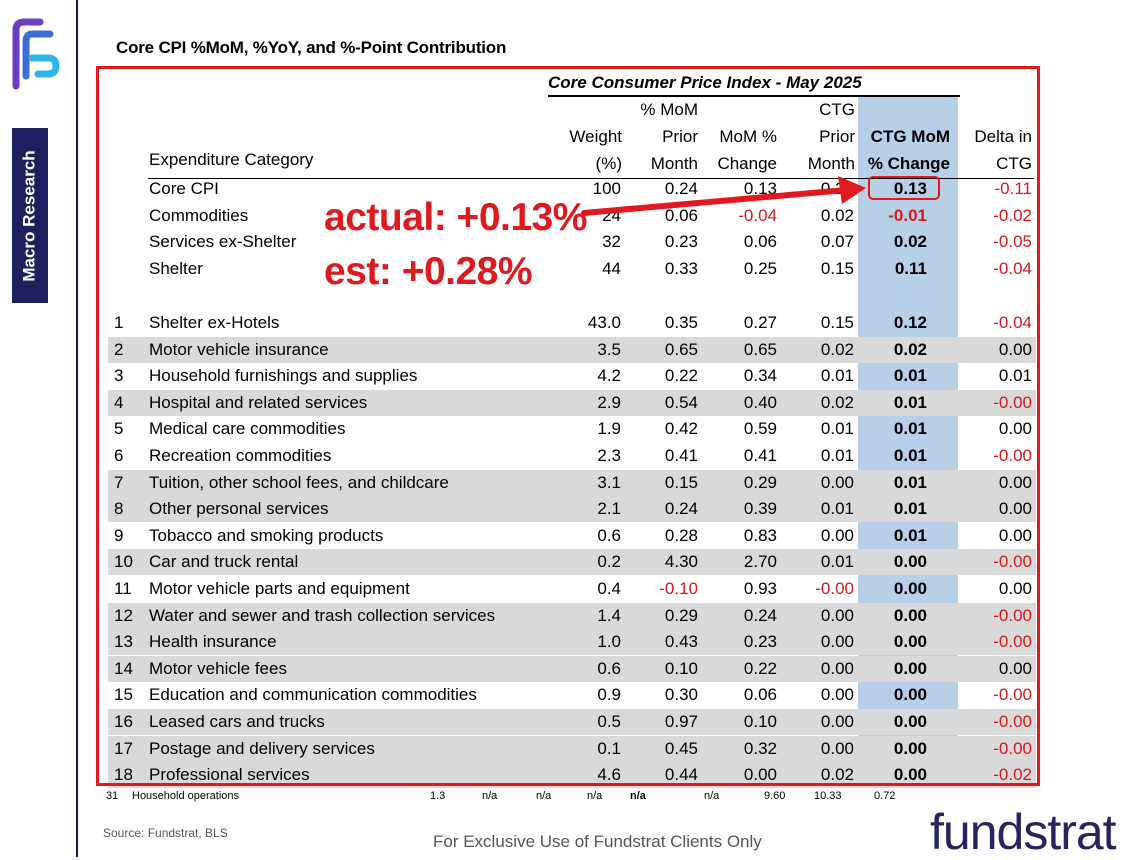 The image size is (1135, 860). What do you see at coordinates (681, 349) in the screenshot?
I see `row-prior-month: 0.65` at bounding box center [681, 349].